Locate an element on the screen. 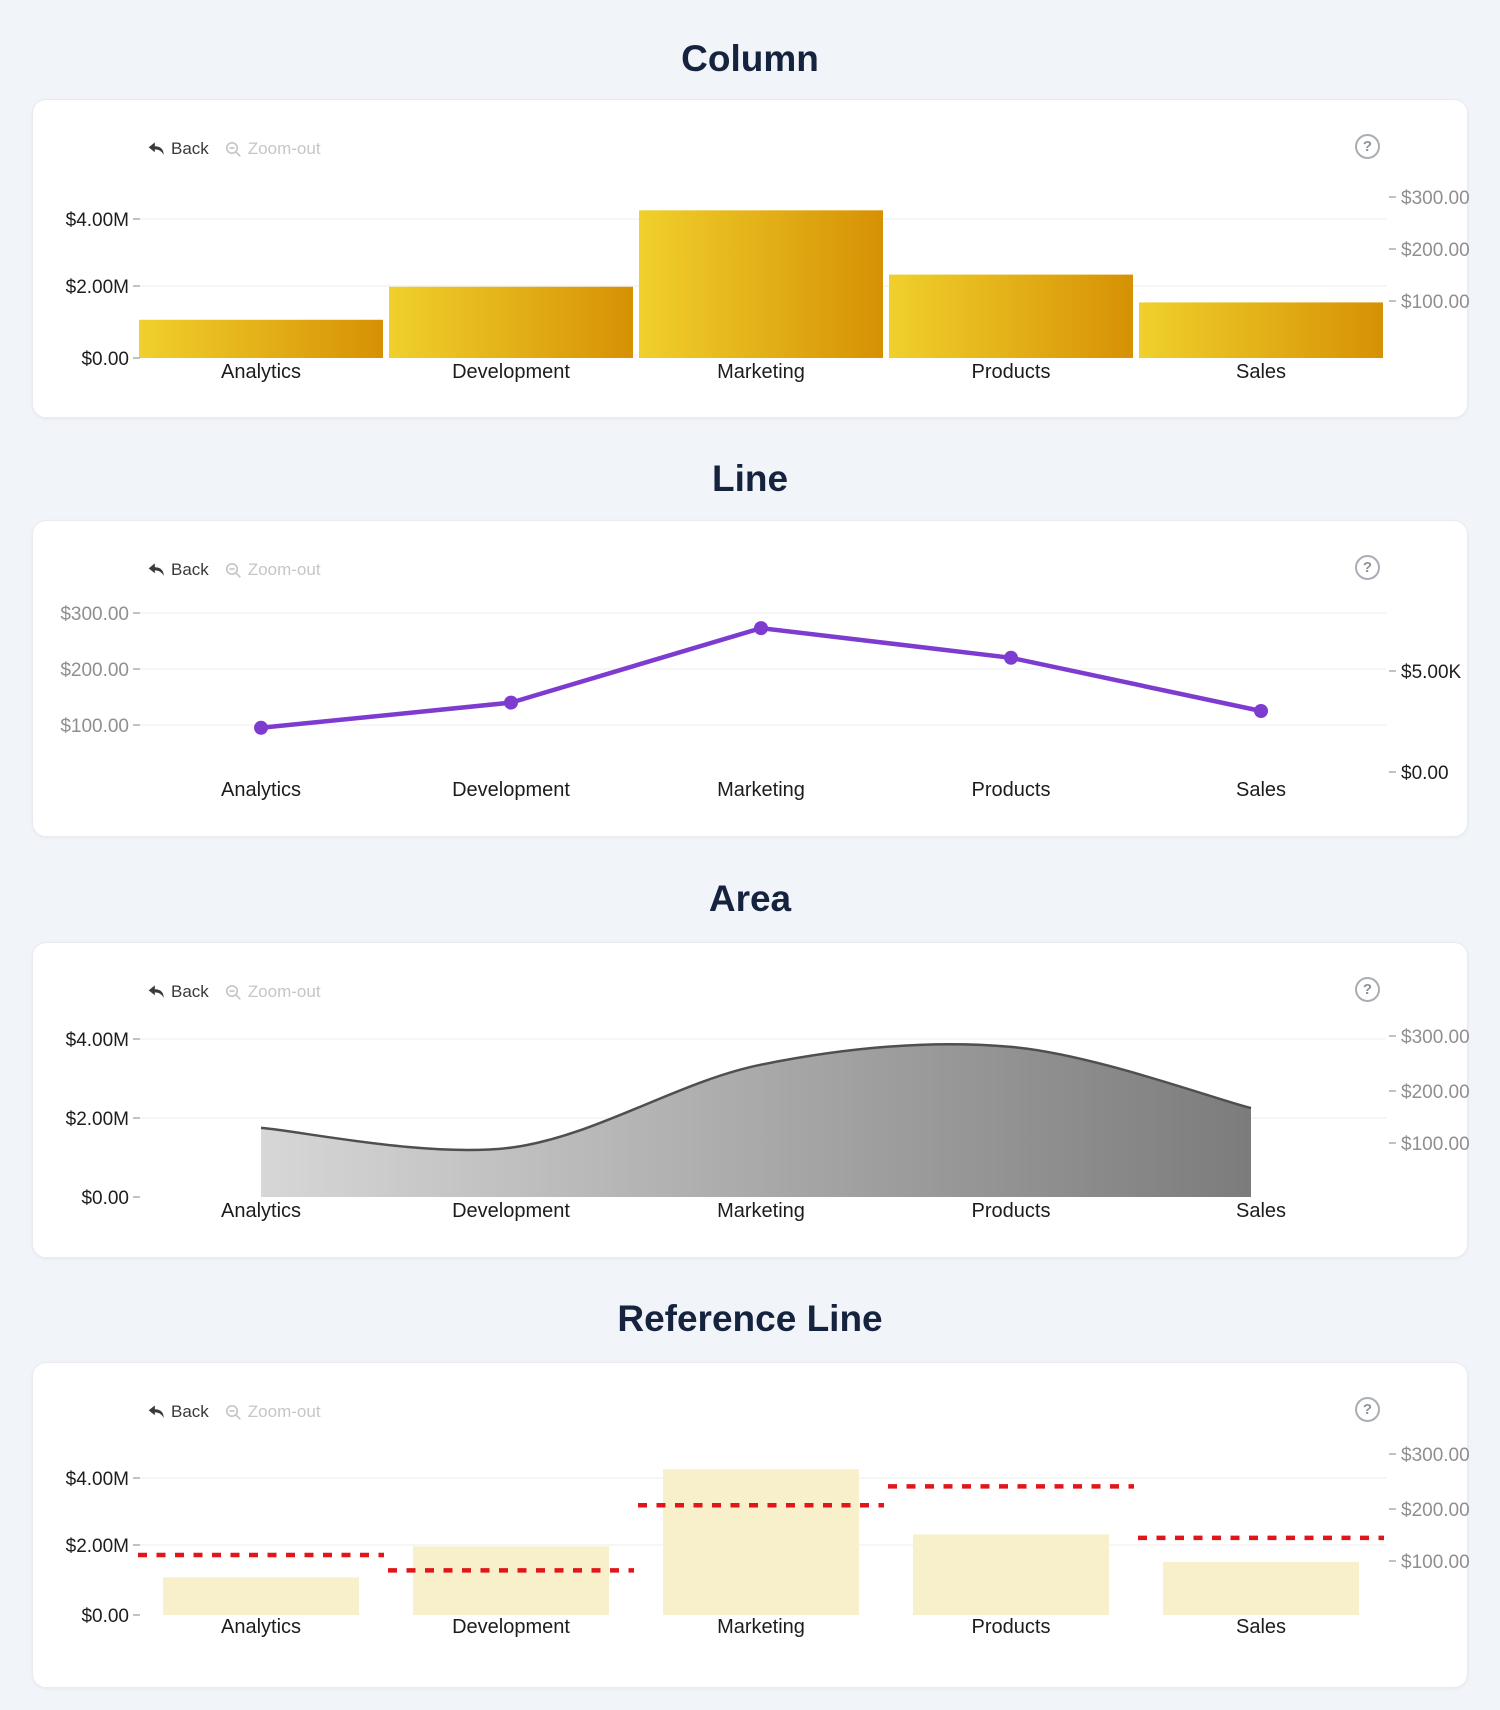  area-series is located at coordinates (756, 1120).